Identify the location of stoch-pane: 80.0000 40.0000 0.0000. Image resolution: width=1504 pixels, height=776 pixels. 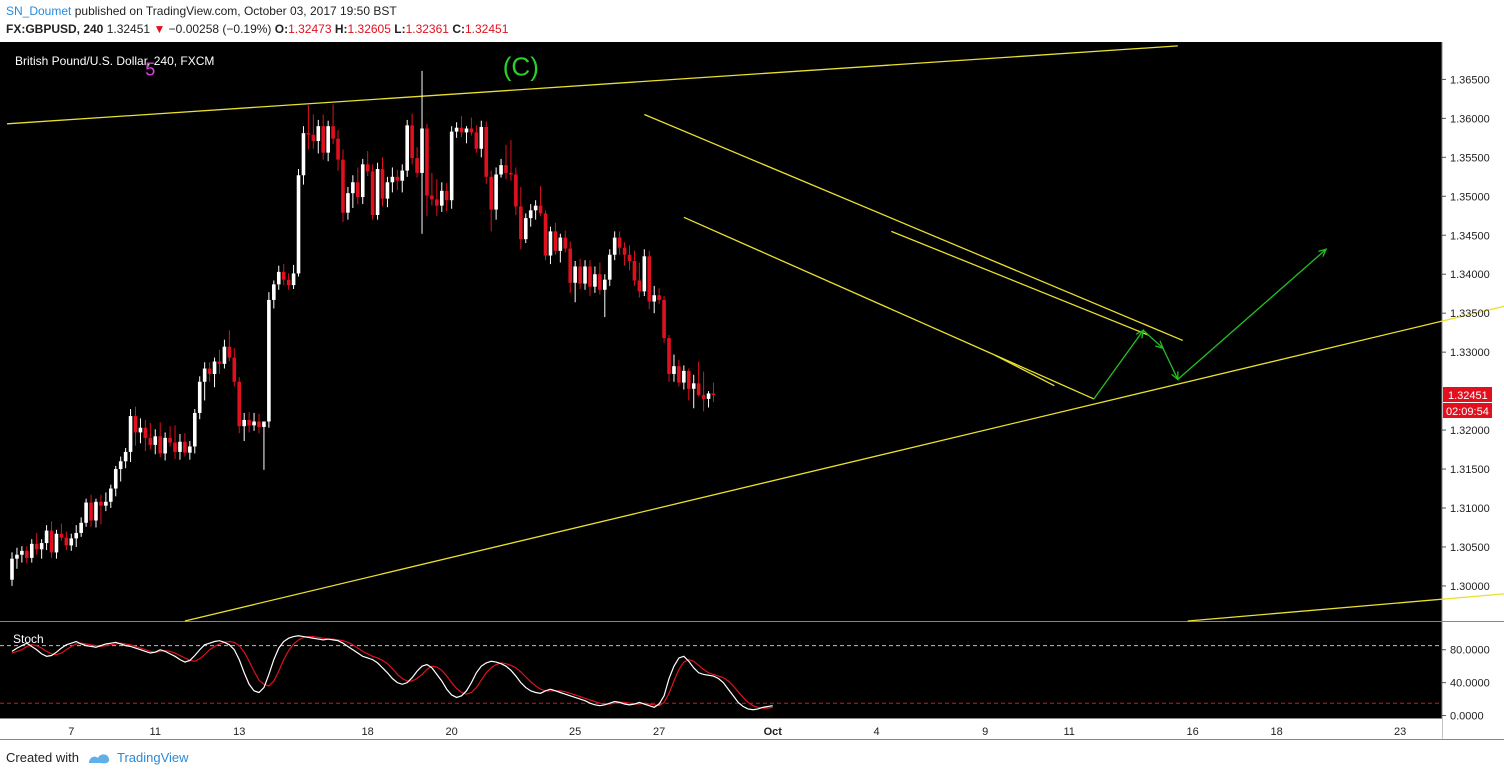
(745, 679).